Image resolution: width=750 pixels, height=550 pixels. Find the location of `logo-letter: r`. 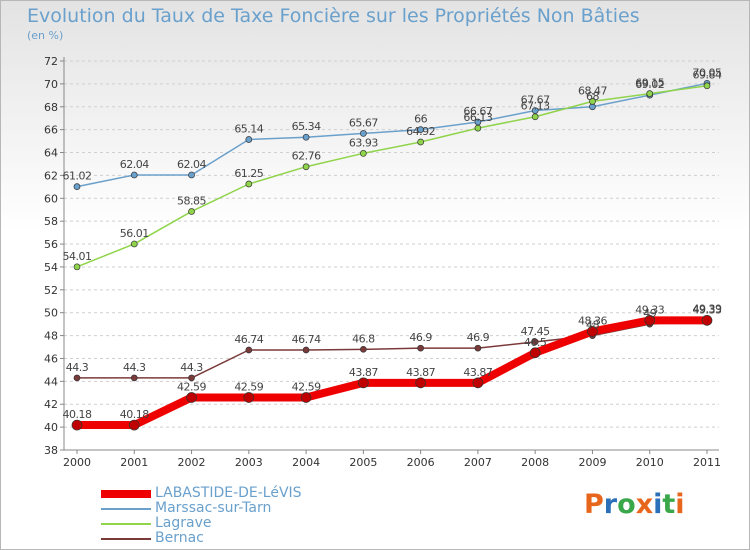

logo-letter: r is located at coordinates (610, 504).